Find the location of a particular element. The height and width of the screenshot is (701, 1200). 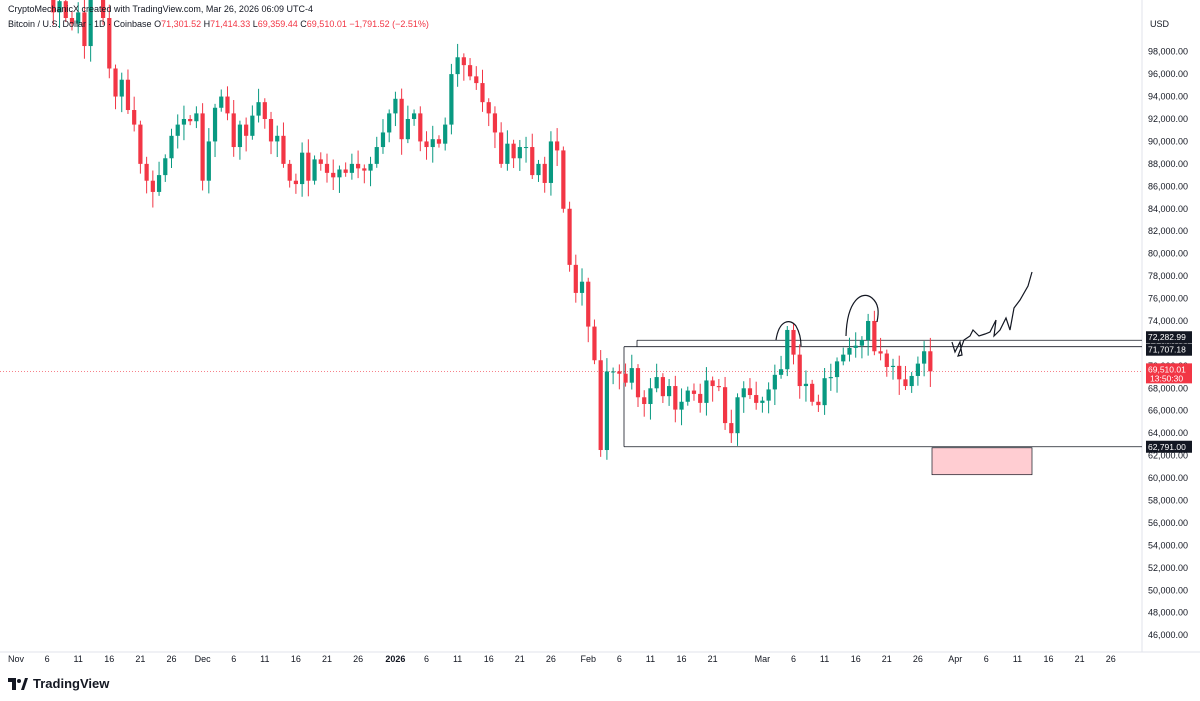

y-tick-label: 90,000.00 is located at coordinates (1168, 141).